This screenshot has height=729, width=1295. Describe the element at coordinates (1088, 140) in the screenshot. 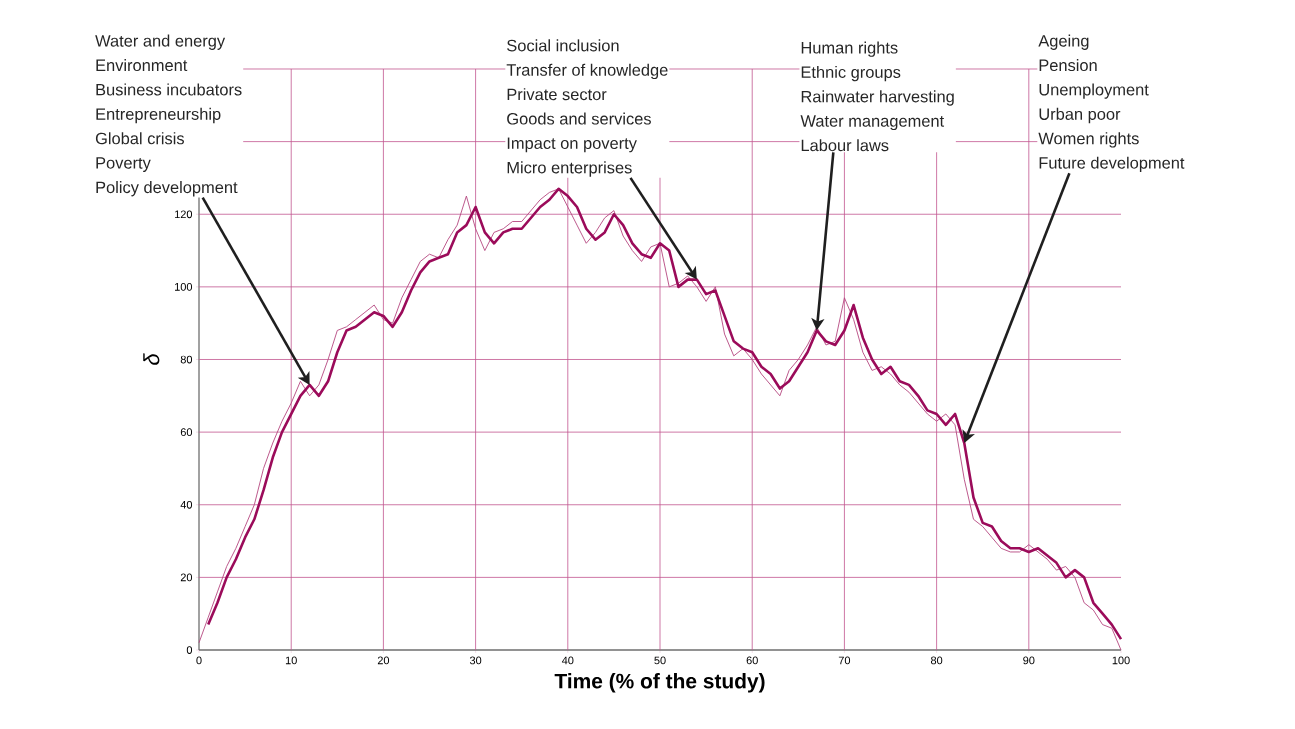

I see `annotation: Women rights` at that location.